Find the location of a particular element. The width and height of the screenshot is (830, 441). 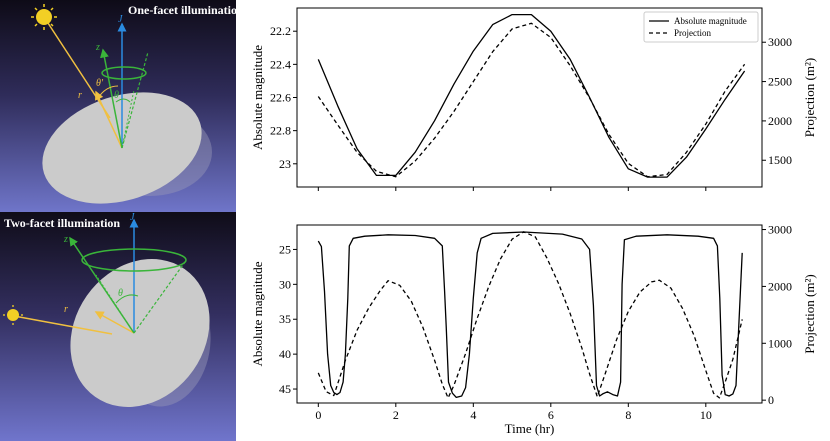

legend-label: Projection is located at coordinates (692, 33).